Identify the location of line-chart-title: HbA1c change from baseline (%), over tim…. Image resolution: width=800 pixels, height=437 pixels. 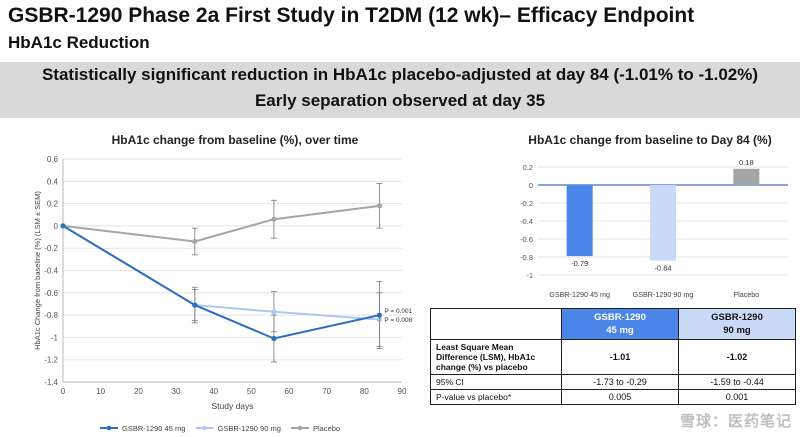
(235, 140).